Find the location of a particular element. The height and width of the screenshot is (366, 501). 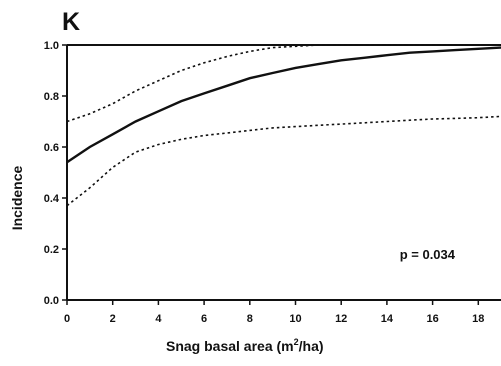

y-tick-label: 0.8 is located at coordinates (51, 97).